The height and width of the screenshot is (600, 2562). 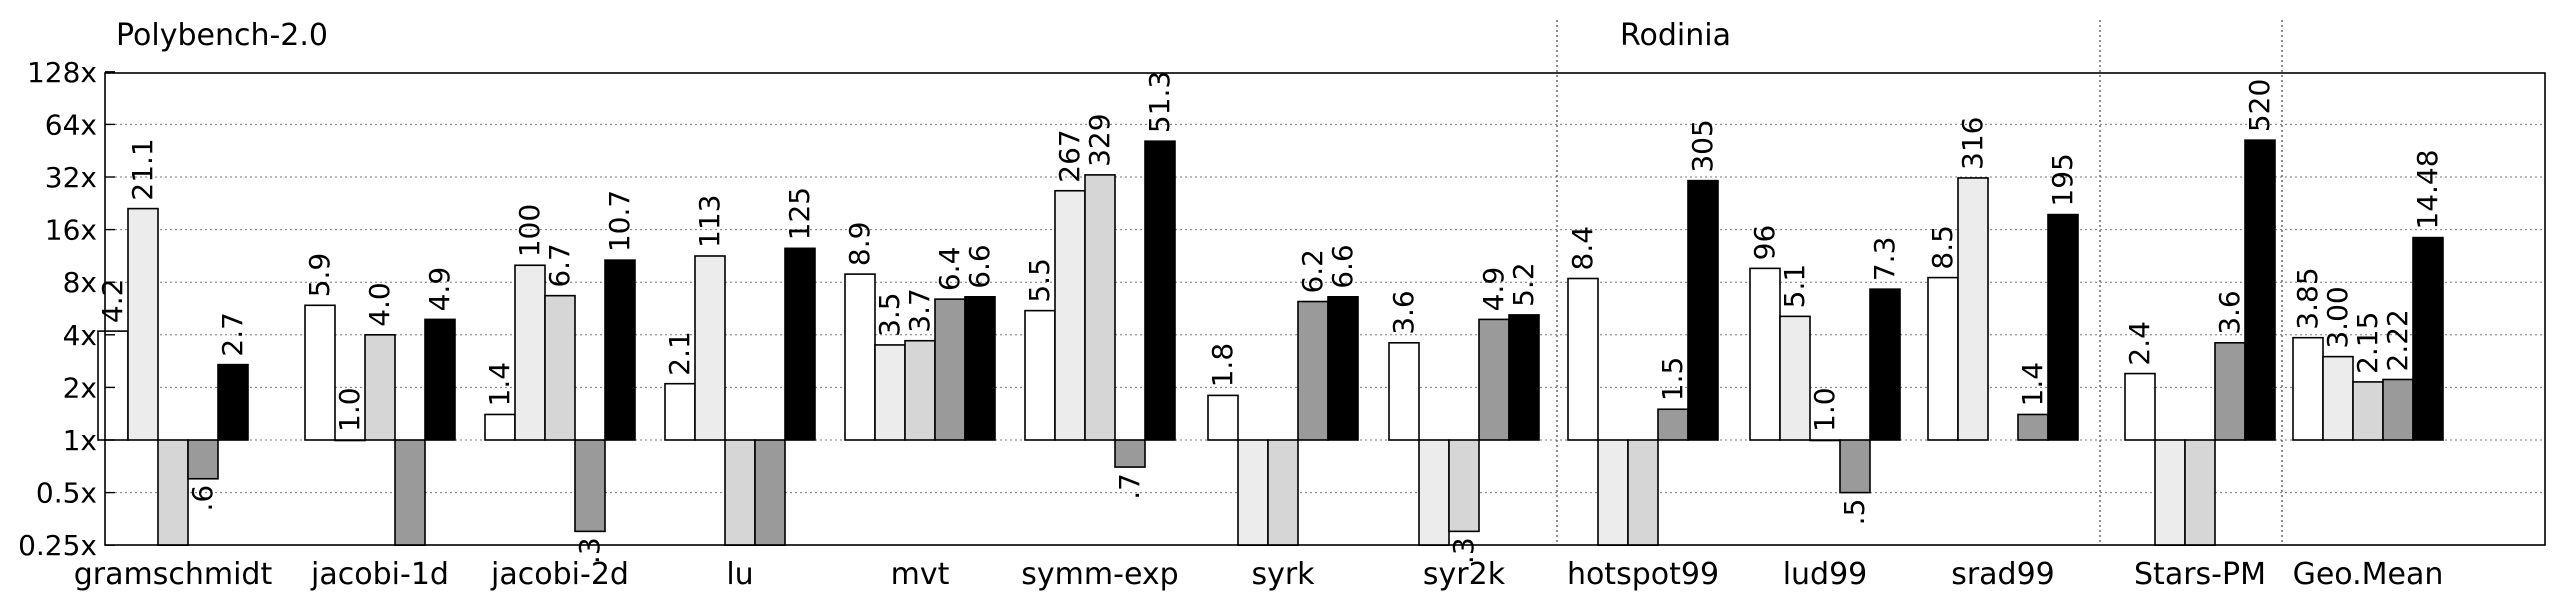 What do you see at coordinates (1884, 259) in the screenshot?
I see `bar-value-label: 7.3` at bounding box center [1884, 259].